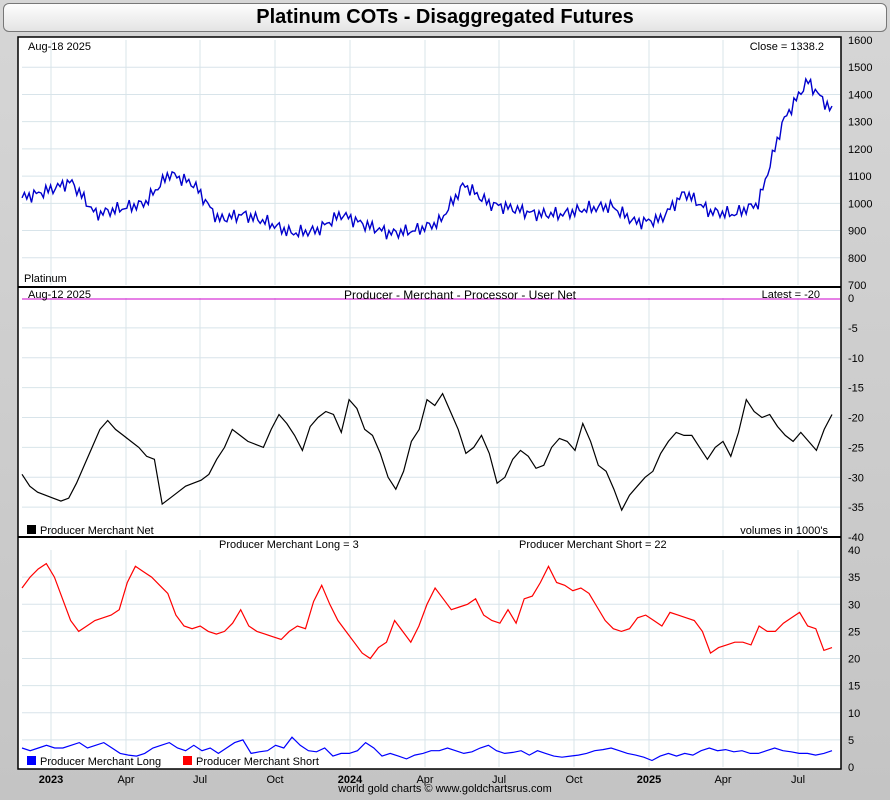 This screenshot has height=800, width=890. Describe the element at coordinates (45, 279) in the screenshot. I see `instrument-label: Platinum` at that location.